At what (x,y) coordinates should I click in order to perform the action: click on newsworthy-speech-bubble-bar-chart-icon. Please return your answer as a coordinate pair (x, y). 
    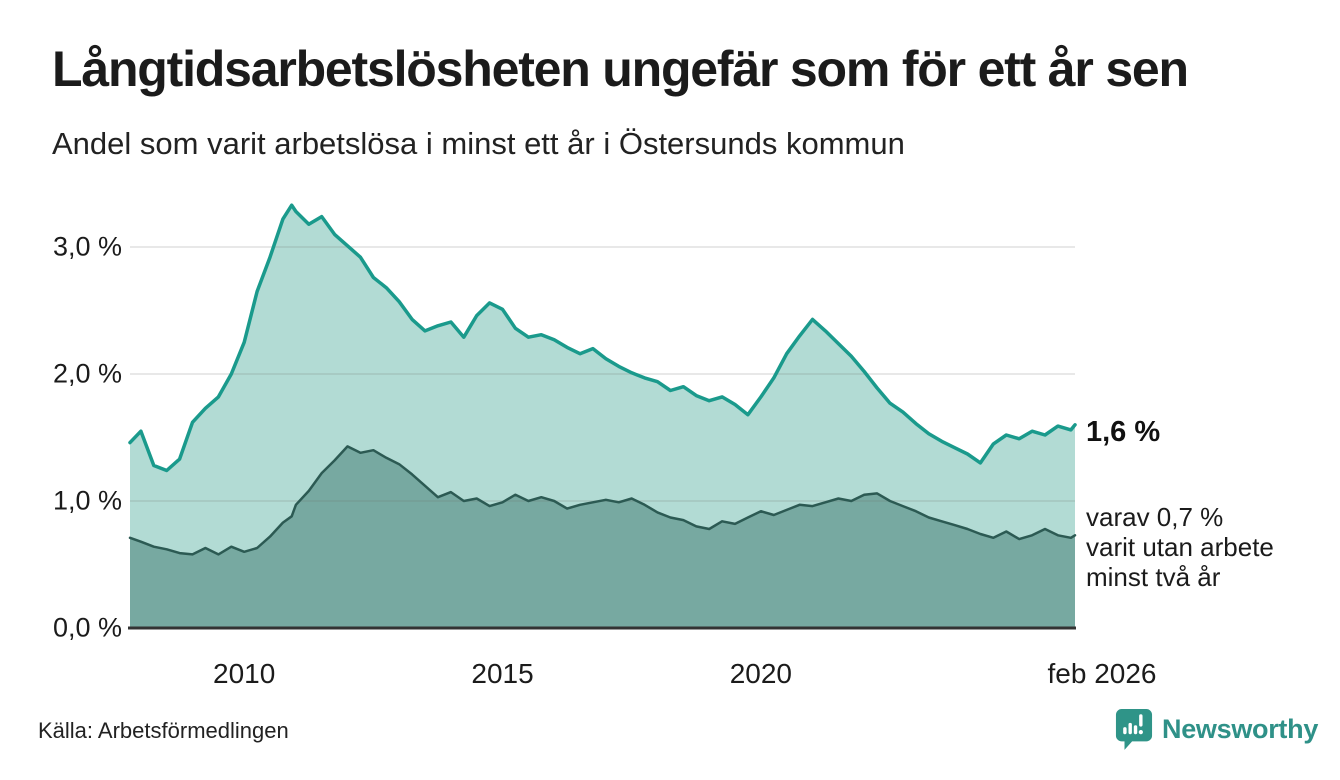
    Looking at the image, I should click on (1134, 729).